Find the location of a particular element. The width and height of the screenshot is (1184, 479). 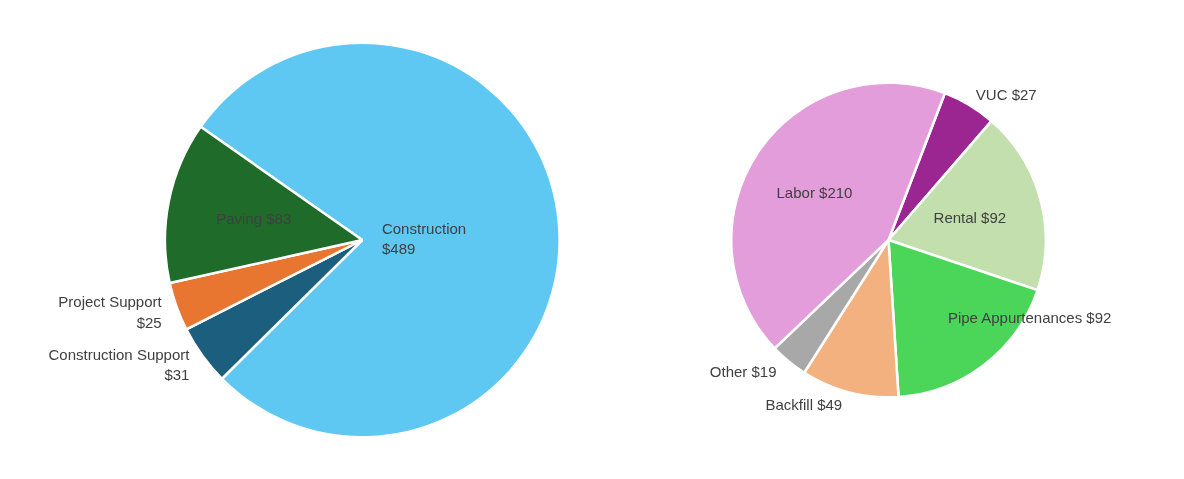

slice-label: Labor $210 is located at coordinates (814, 192).